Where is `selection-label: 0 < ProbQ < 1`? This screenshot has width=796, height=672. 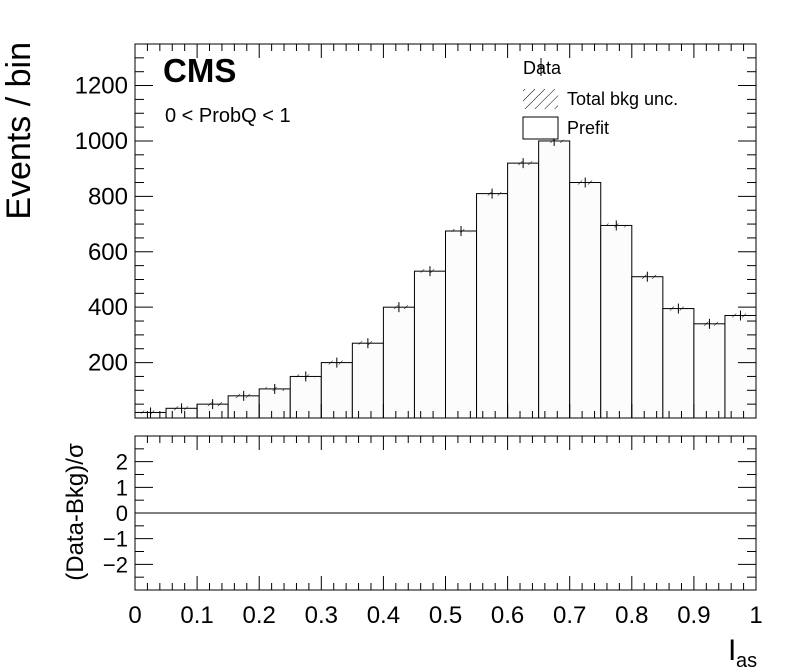
selection-label: 0 < ProbQ < 1 is located at coordinates (228, 116).